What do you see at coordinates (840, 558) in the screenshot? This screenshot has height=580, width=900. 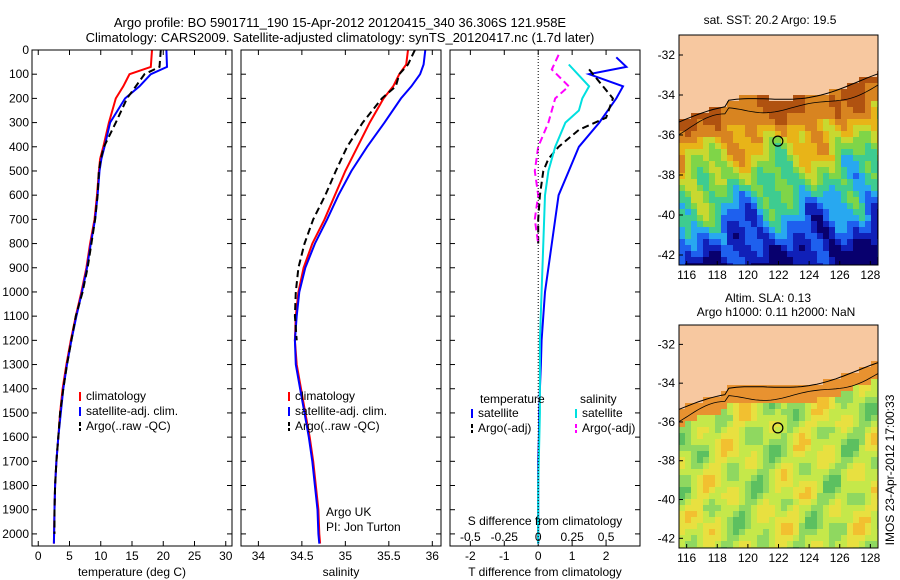 I see `map-x-tick-label: 126` at bounding box center [840, 558].